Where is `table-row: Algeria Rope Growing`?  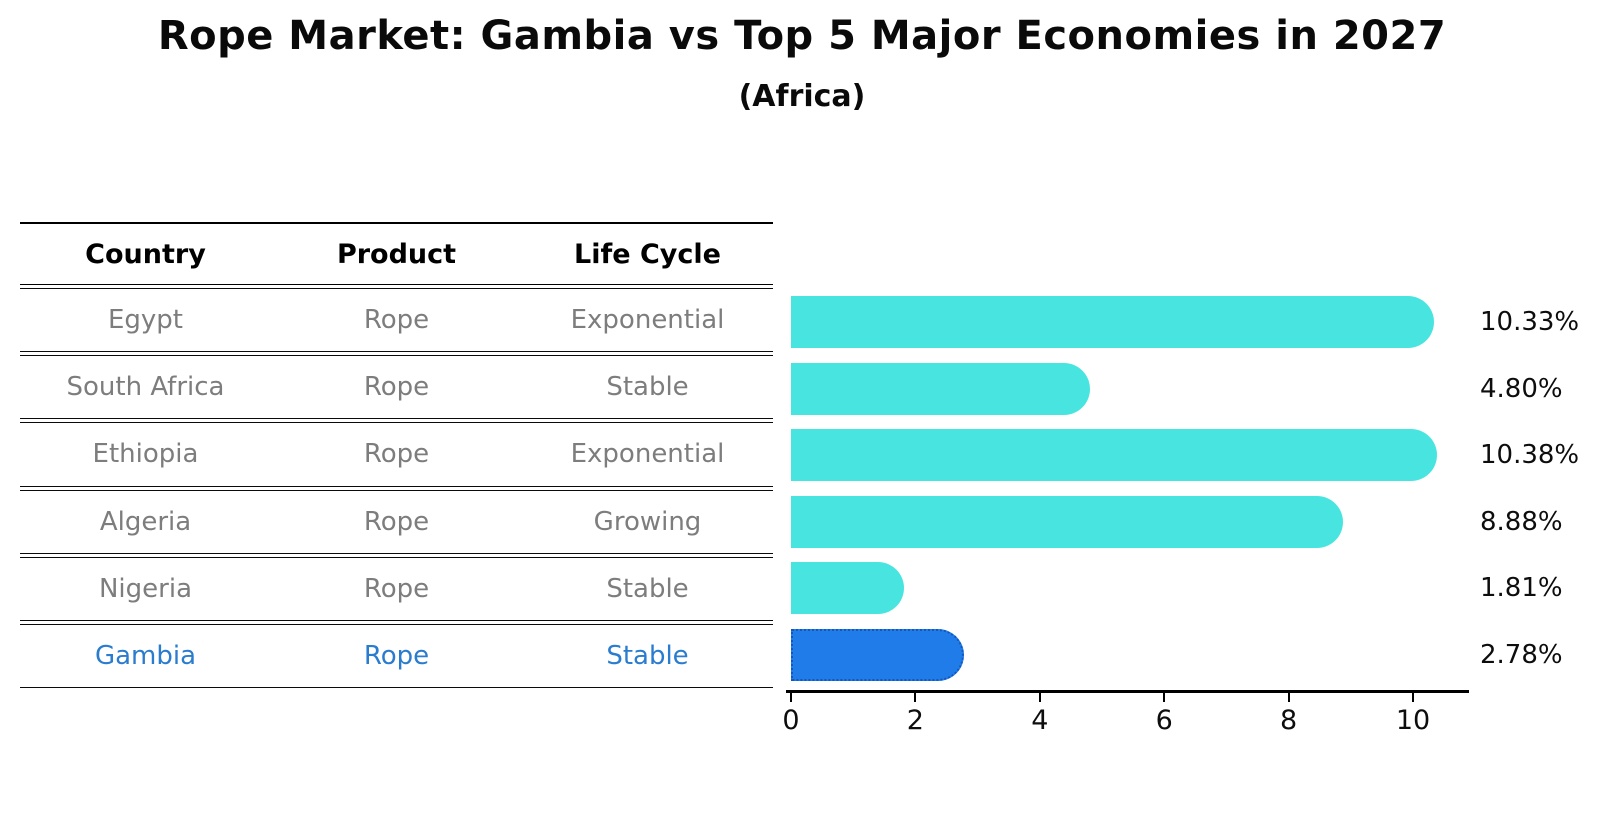 table-row: Algeria Rope Growing is located at coordinates (396, 521).